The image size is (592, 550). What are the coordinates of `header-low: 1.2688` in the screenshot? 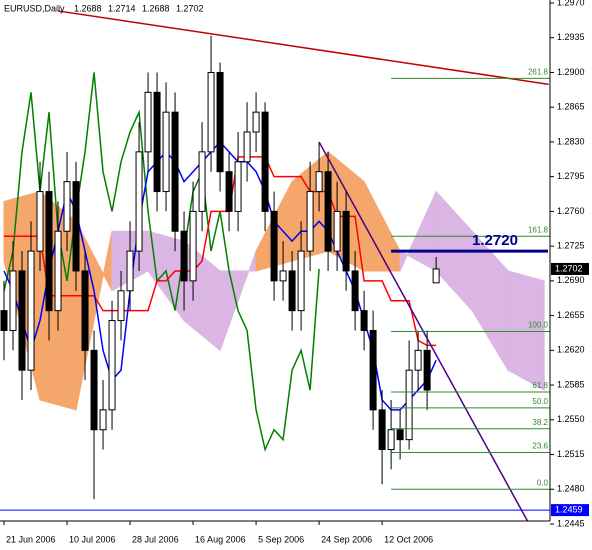 It's located at (156, 8).